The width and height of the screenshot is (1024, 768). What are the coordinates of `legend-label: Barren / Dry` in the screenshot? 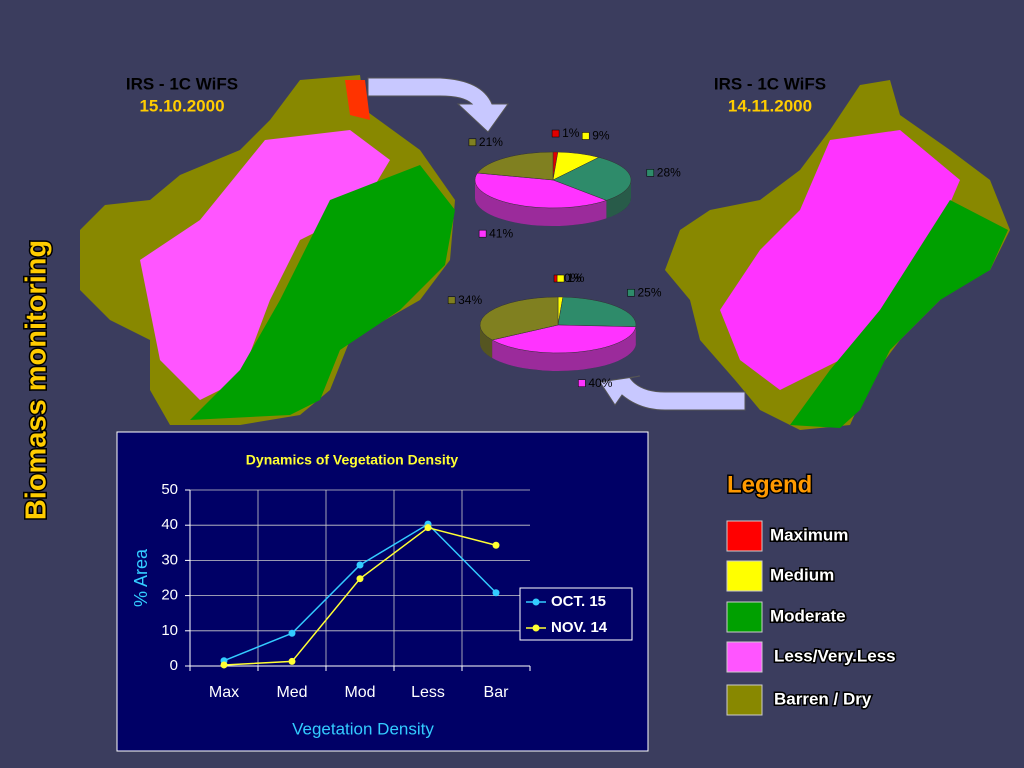 It's located at (823, 698).